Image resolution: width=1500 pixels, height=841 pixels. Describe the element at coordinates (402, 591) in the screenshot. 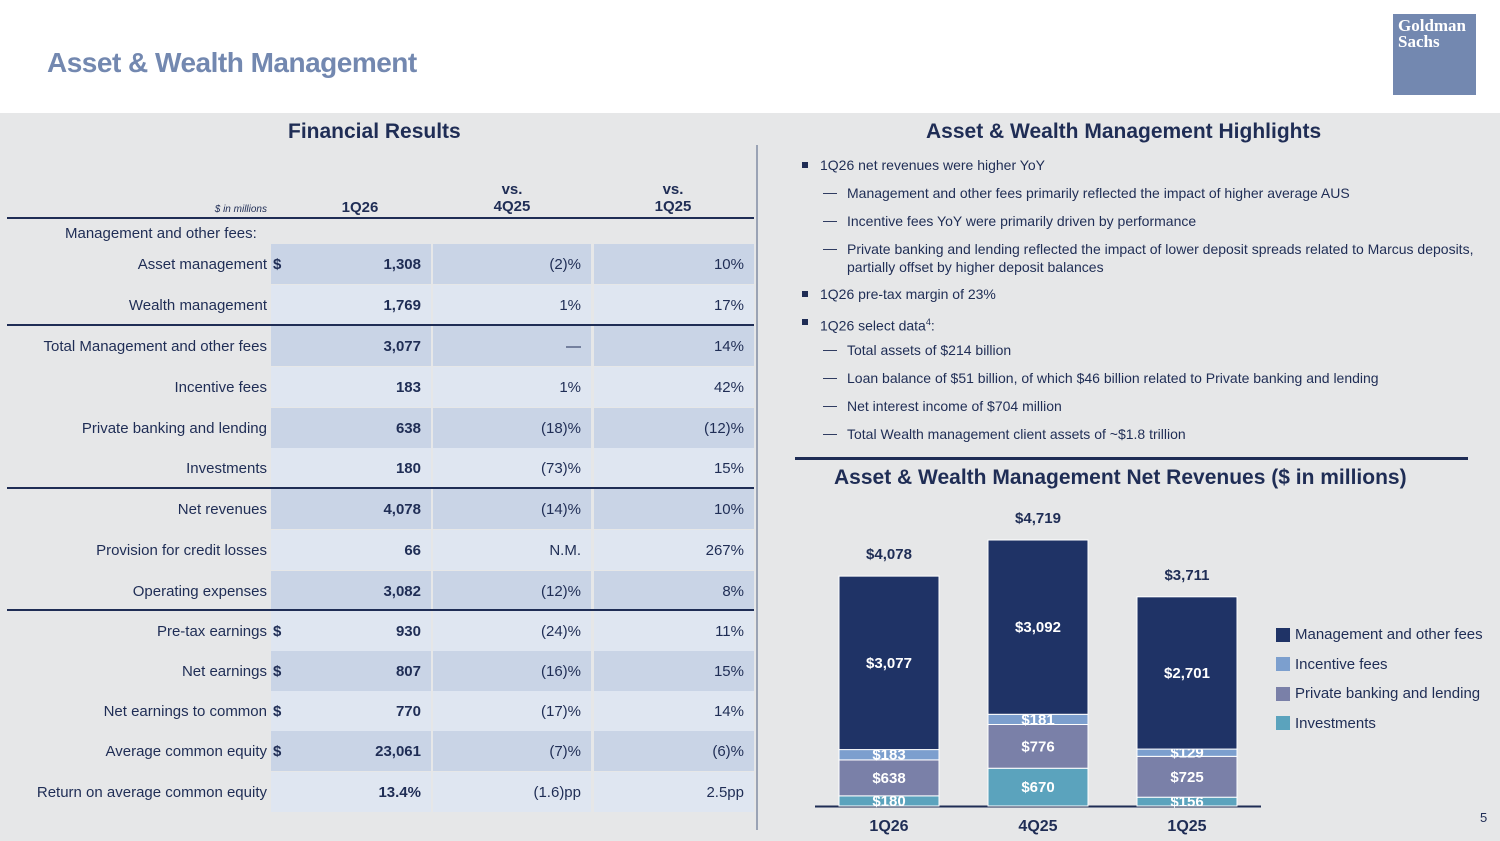

I see `value-1q26: 3,082` at that location.